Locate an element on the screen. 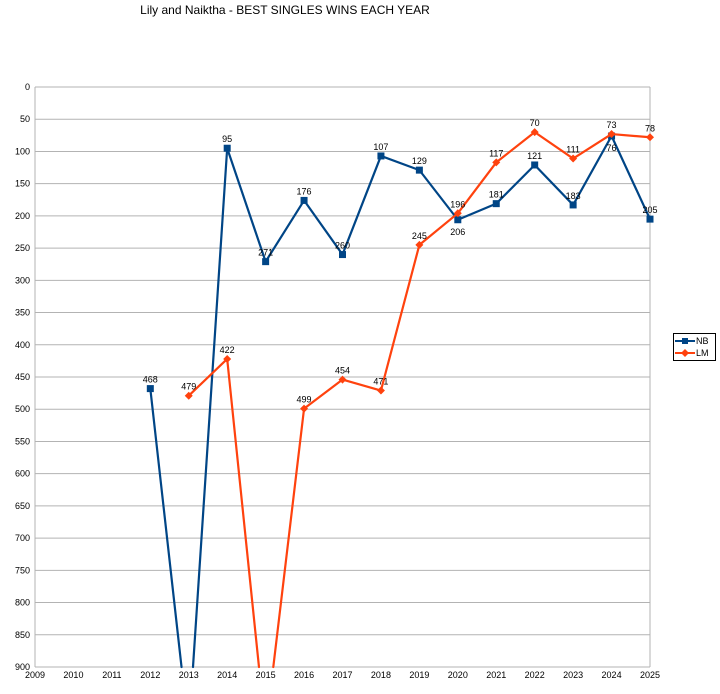 The width and height of the screenshot is (720, 694). legend-label-lm: LM is located at coordinates (702, 353).